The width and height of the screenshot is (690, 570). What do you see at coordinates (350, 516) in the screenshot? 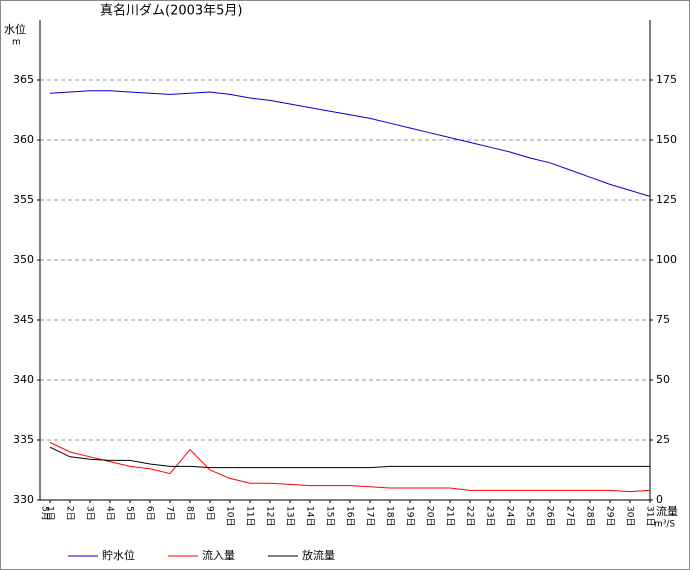
I see `x-tick-label: 16日` at bounding box center [350, 516].